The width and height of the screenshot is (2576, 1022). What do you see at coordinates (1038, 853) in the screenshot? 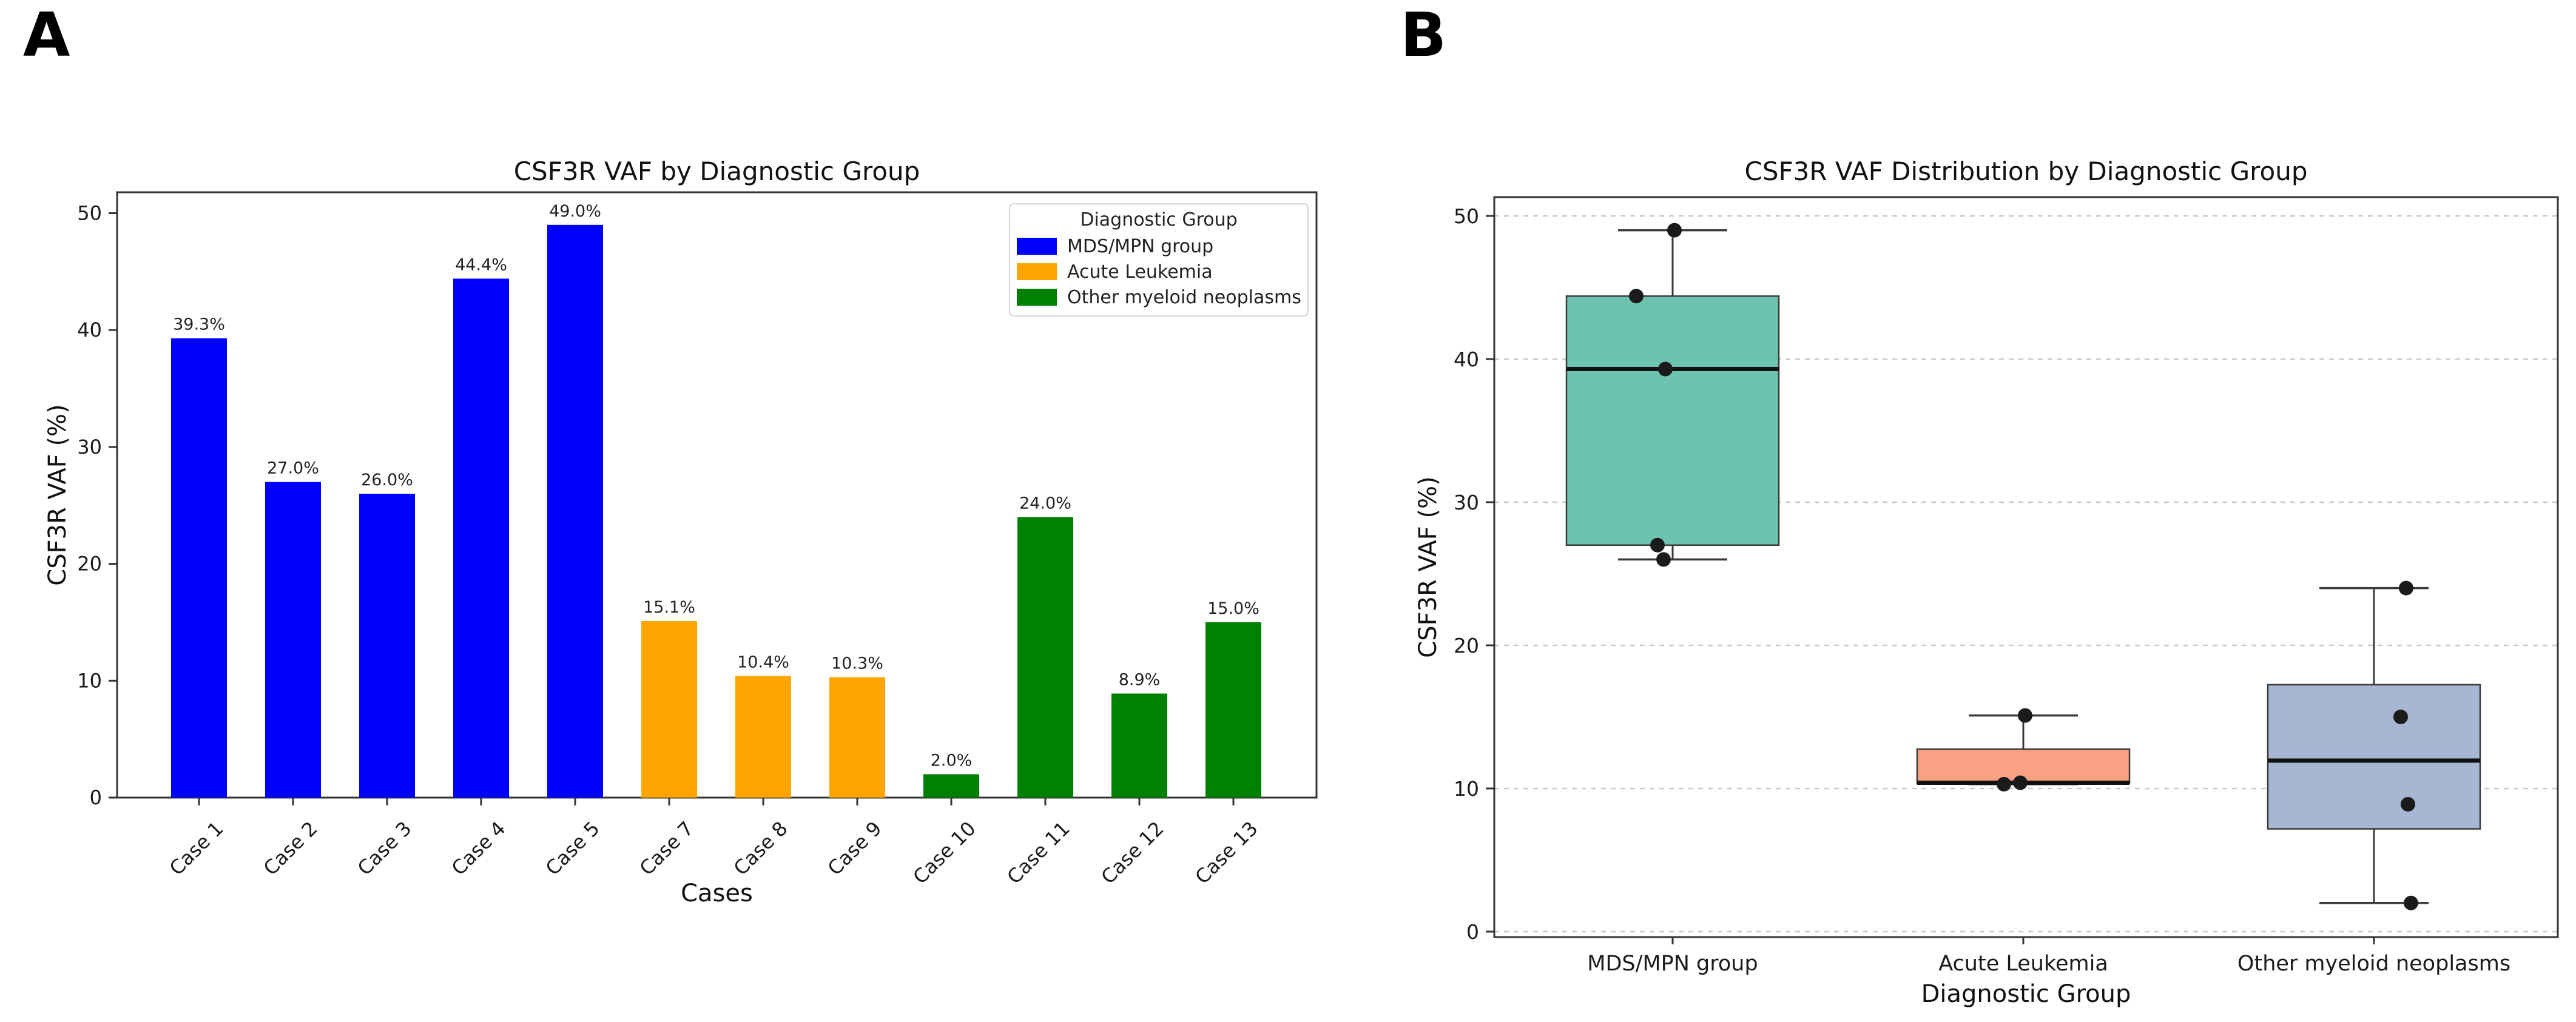
I see `panel-a-xtick-label: Case 11` at bounding box center [1038, 853].